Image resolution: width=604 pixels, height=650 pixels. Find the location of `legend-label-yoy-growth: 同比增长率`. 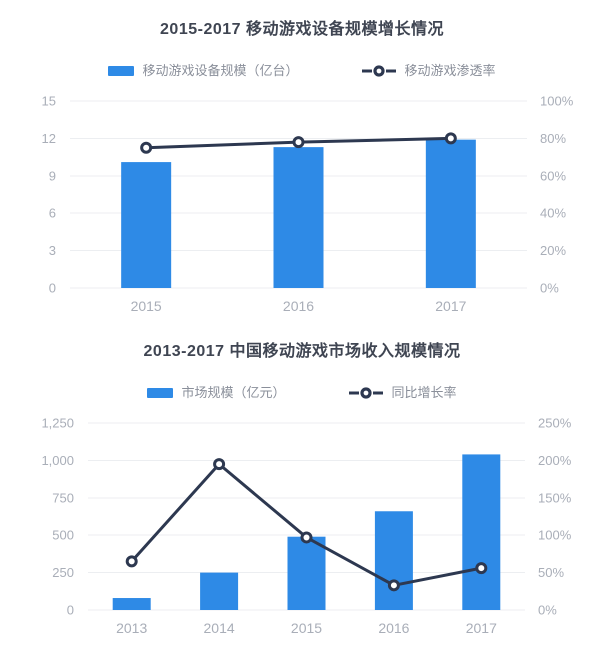

legend-label-yoy-growth: 同比增长率 is located at coordinates (424, 392).